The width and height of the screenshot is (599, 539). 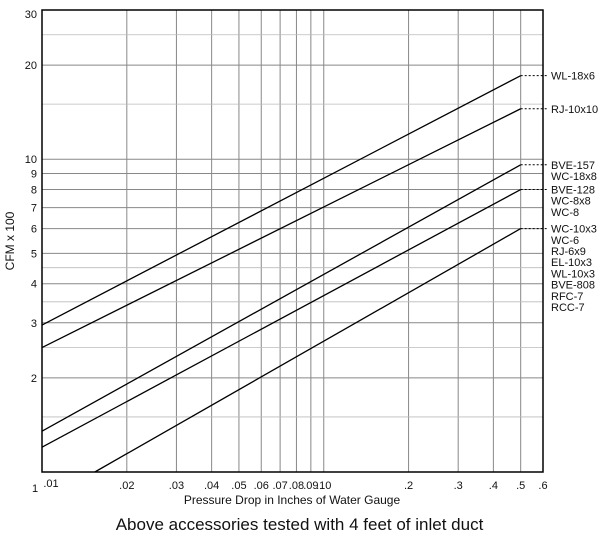 What do you see at coordinates (34, 379) in the screenshot?
I see `y-tick-label: 2` at bounding box center [34, 379].